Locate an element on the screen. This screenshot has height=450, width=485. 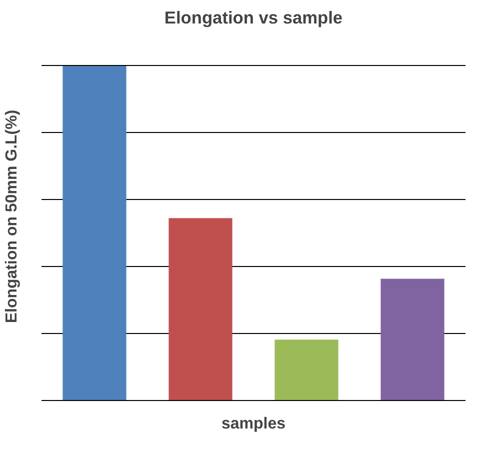
chart-title: Elongation vs sample is located at coordinates (253, 18).